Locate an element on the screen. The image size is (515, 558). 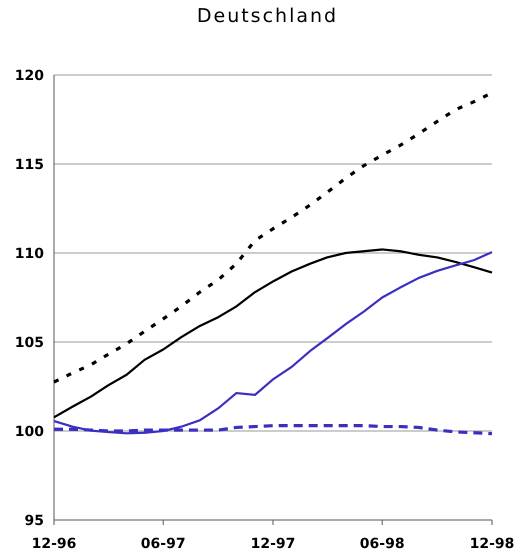
y-tick-label: 110 is located at coordinates (29, 254).